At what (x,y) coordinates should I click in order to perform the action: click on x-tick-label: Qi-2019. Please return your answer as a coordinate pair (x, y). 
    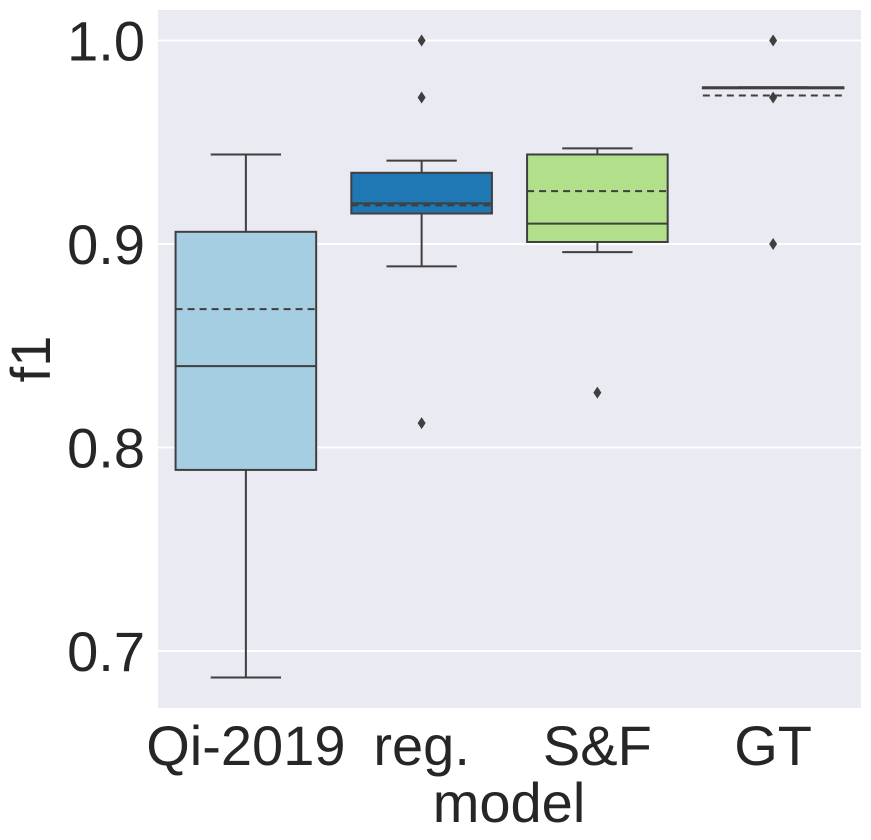
    Looking at the image, I should click on (245, 745).